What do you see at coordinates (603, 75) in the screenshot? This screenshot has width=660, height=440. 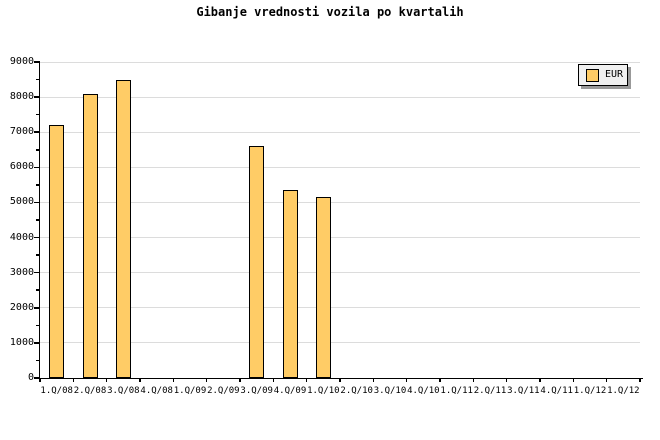 I see `legend: EUR` at bounding box center [603, 75].